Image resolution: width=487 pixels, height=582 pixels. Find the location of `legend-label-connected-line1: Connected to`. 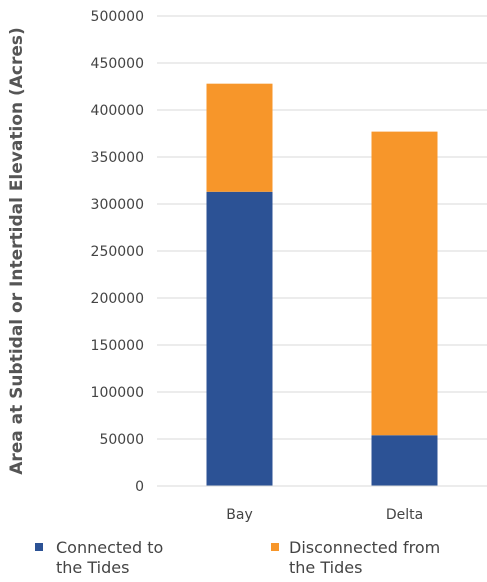

legend-label-connected-line1: Connected to is located at coordinates (109, 547).